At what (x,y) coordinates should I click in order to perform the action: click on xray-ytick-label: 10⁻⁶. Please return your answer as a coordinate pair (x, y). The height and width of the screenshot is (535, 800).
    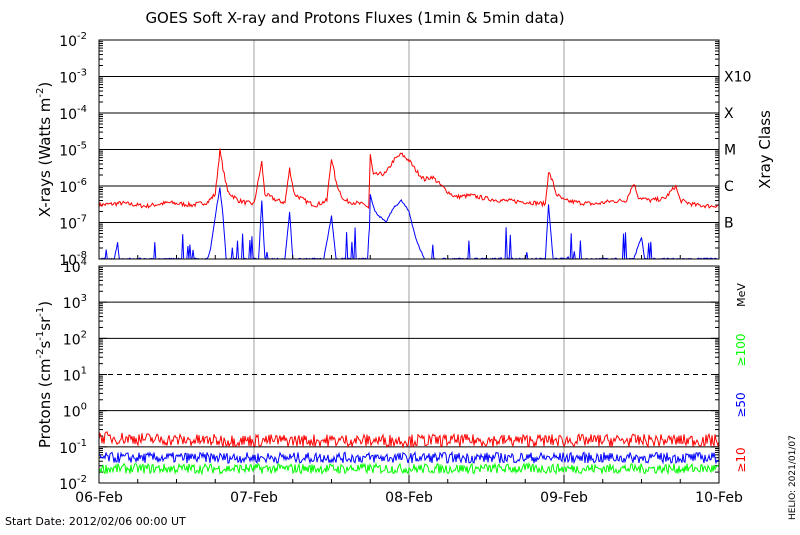
    Looking at the image, I should click on (73, 186).